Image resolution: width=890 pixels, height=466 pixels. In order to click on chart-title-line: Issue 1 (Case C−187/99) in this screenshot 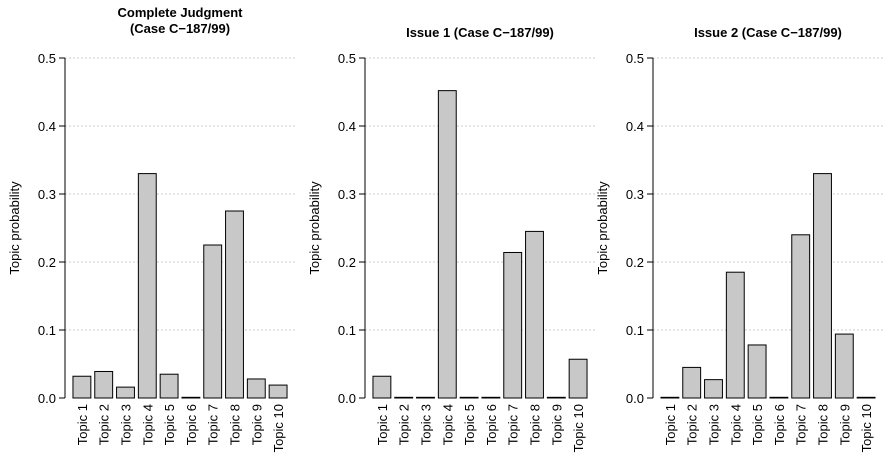, I will do `click(480, 32)`.